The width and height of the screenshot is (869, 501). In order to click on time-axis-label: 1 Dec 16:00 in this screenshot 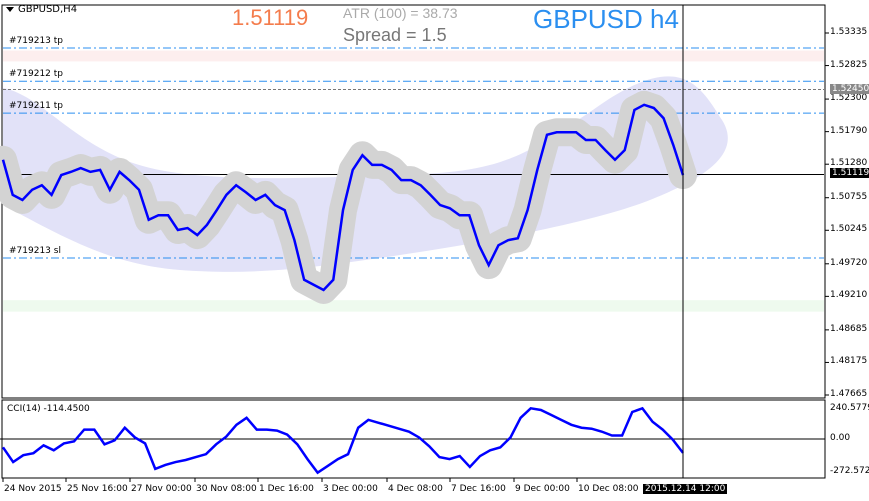, I will do `click(286, 489)`.